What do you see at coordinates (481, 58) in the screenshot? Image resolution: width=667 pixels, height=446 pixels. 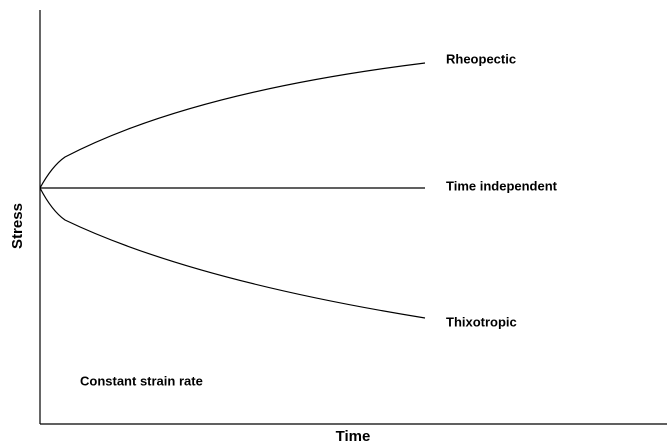 I see `curve-label: Rheopectic` at bounding box center [481, 58].